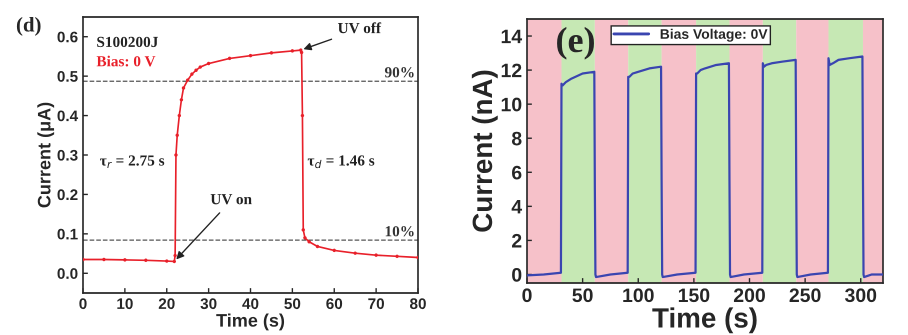  What do you see at coordinates (694, 295) in the screenshot?
I see `x-tick-label: 150` at bounding box center [694, 295].